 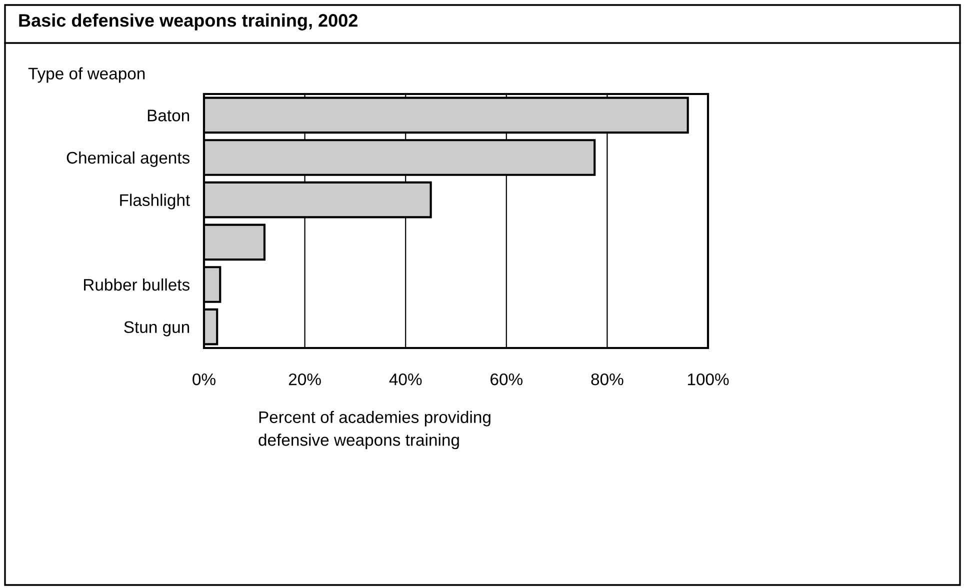 What do you see at coordinates (86, 75) in the screenshot?
I see `y-axis-title: Type of weapon` at bounding box center [86, 75].